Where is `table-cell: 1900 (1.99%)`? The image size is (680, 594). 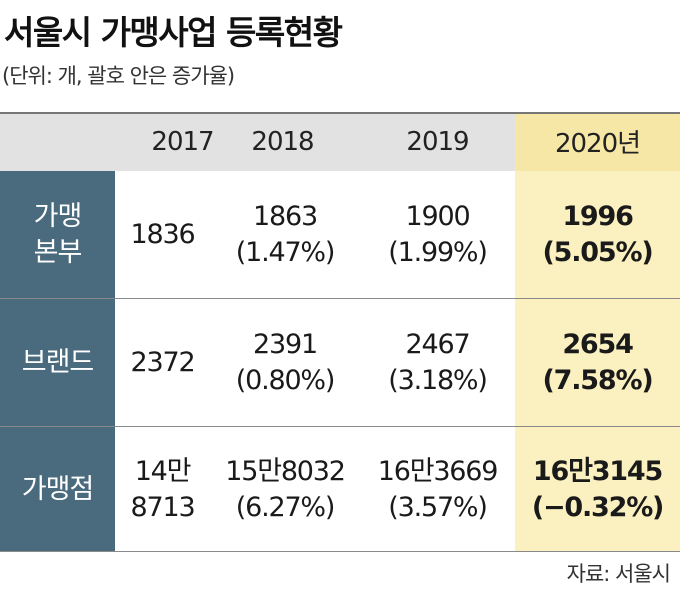
table-cell: 1900 (1.99%) is located at coordinates (437, 234).